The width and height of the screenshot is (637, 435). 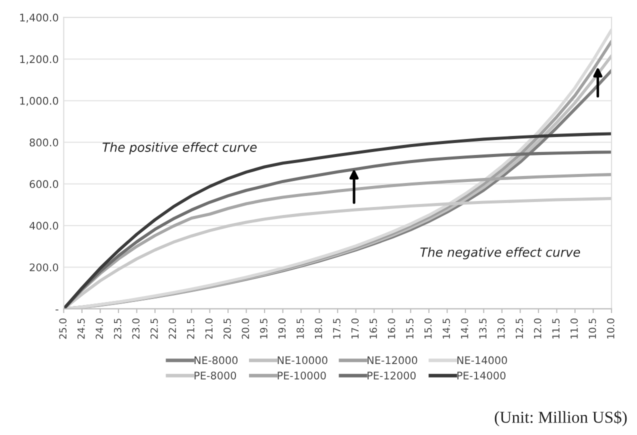 I want to click on annotation: The positive effect curve, so click(x=179, y=148).